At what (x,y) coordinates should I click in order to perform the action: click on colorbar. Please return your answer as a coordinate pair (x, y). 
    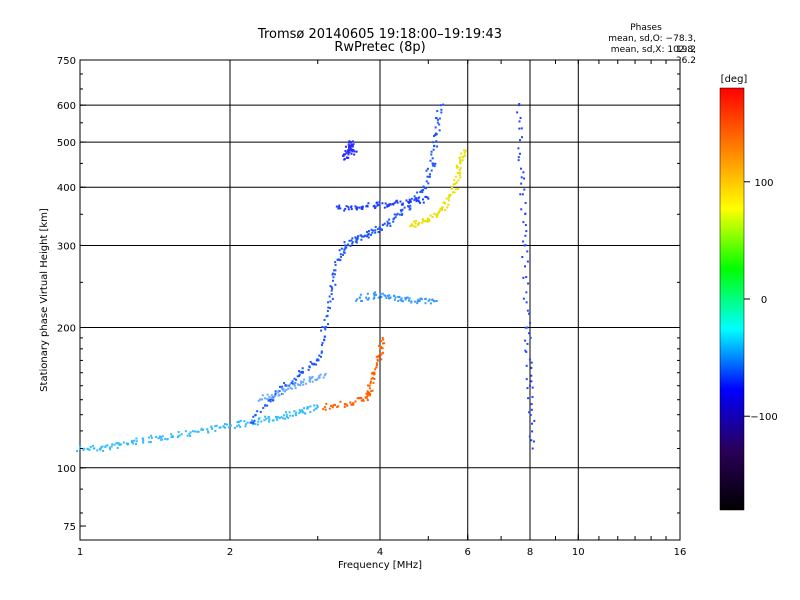
    Looking at the image, I should click on (732, 299).